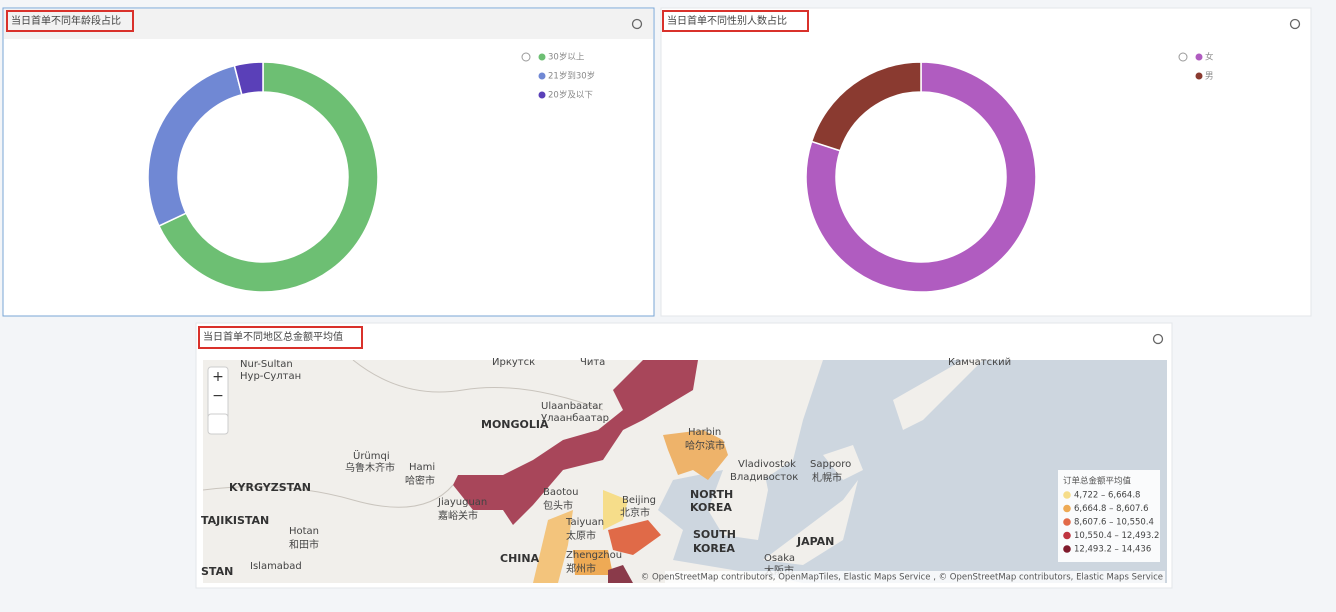 Image resolution: width=1336 pixels, height=612 pixels. Describe the element at coordinates (304, 531) in the screenshot. I see `map-label: Hotan` at that location.